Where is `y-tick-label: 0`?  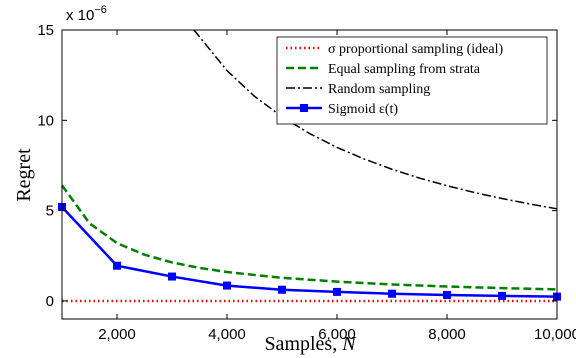
y-tick-label: 0 is located at coordinates (50, 301).